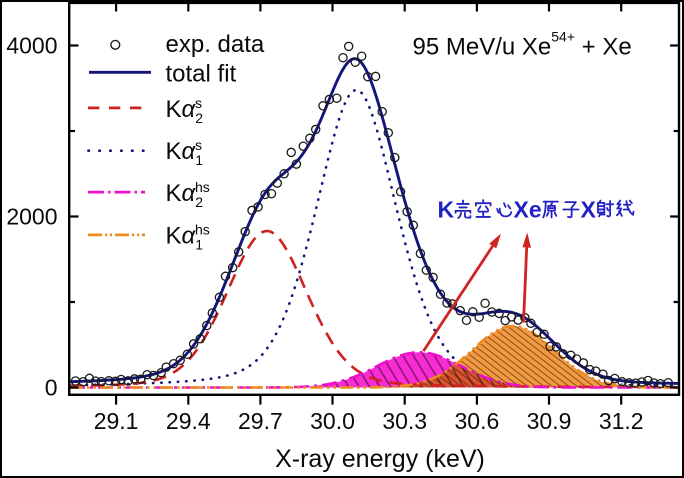 This screenshot has width=684, height=478. What do you see at coordinates (201, 73) in the screenshot?
I see `svg-text: total fit` at bounding box center [201, 73].